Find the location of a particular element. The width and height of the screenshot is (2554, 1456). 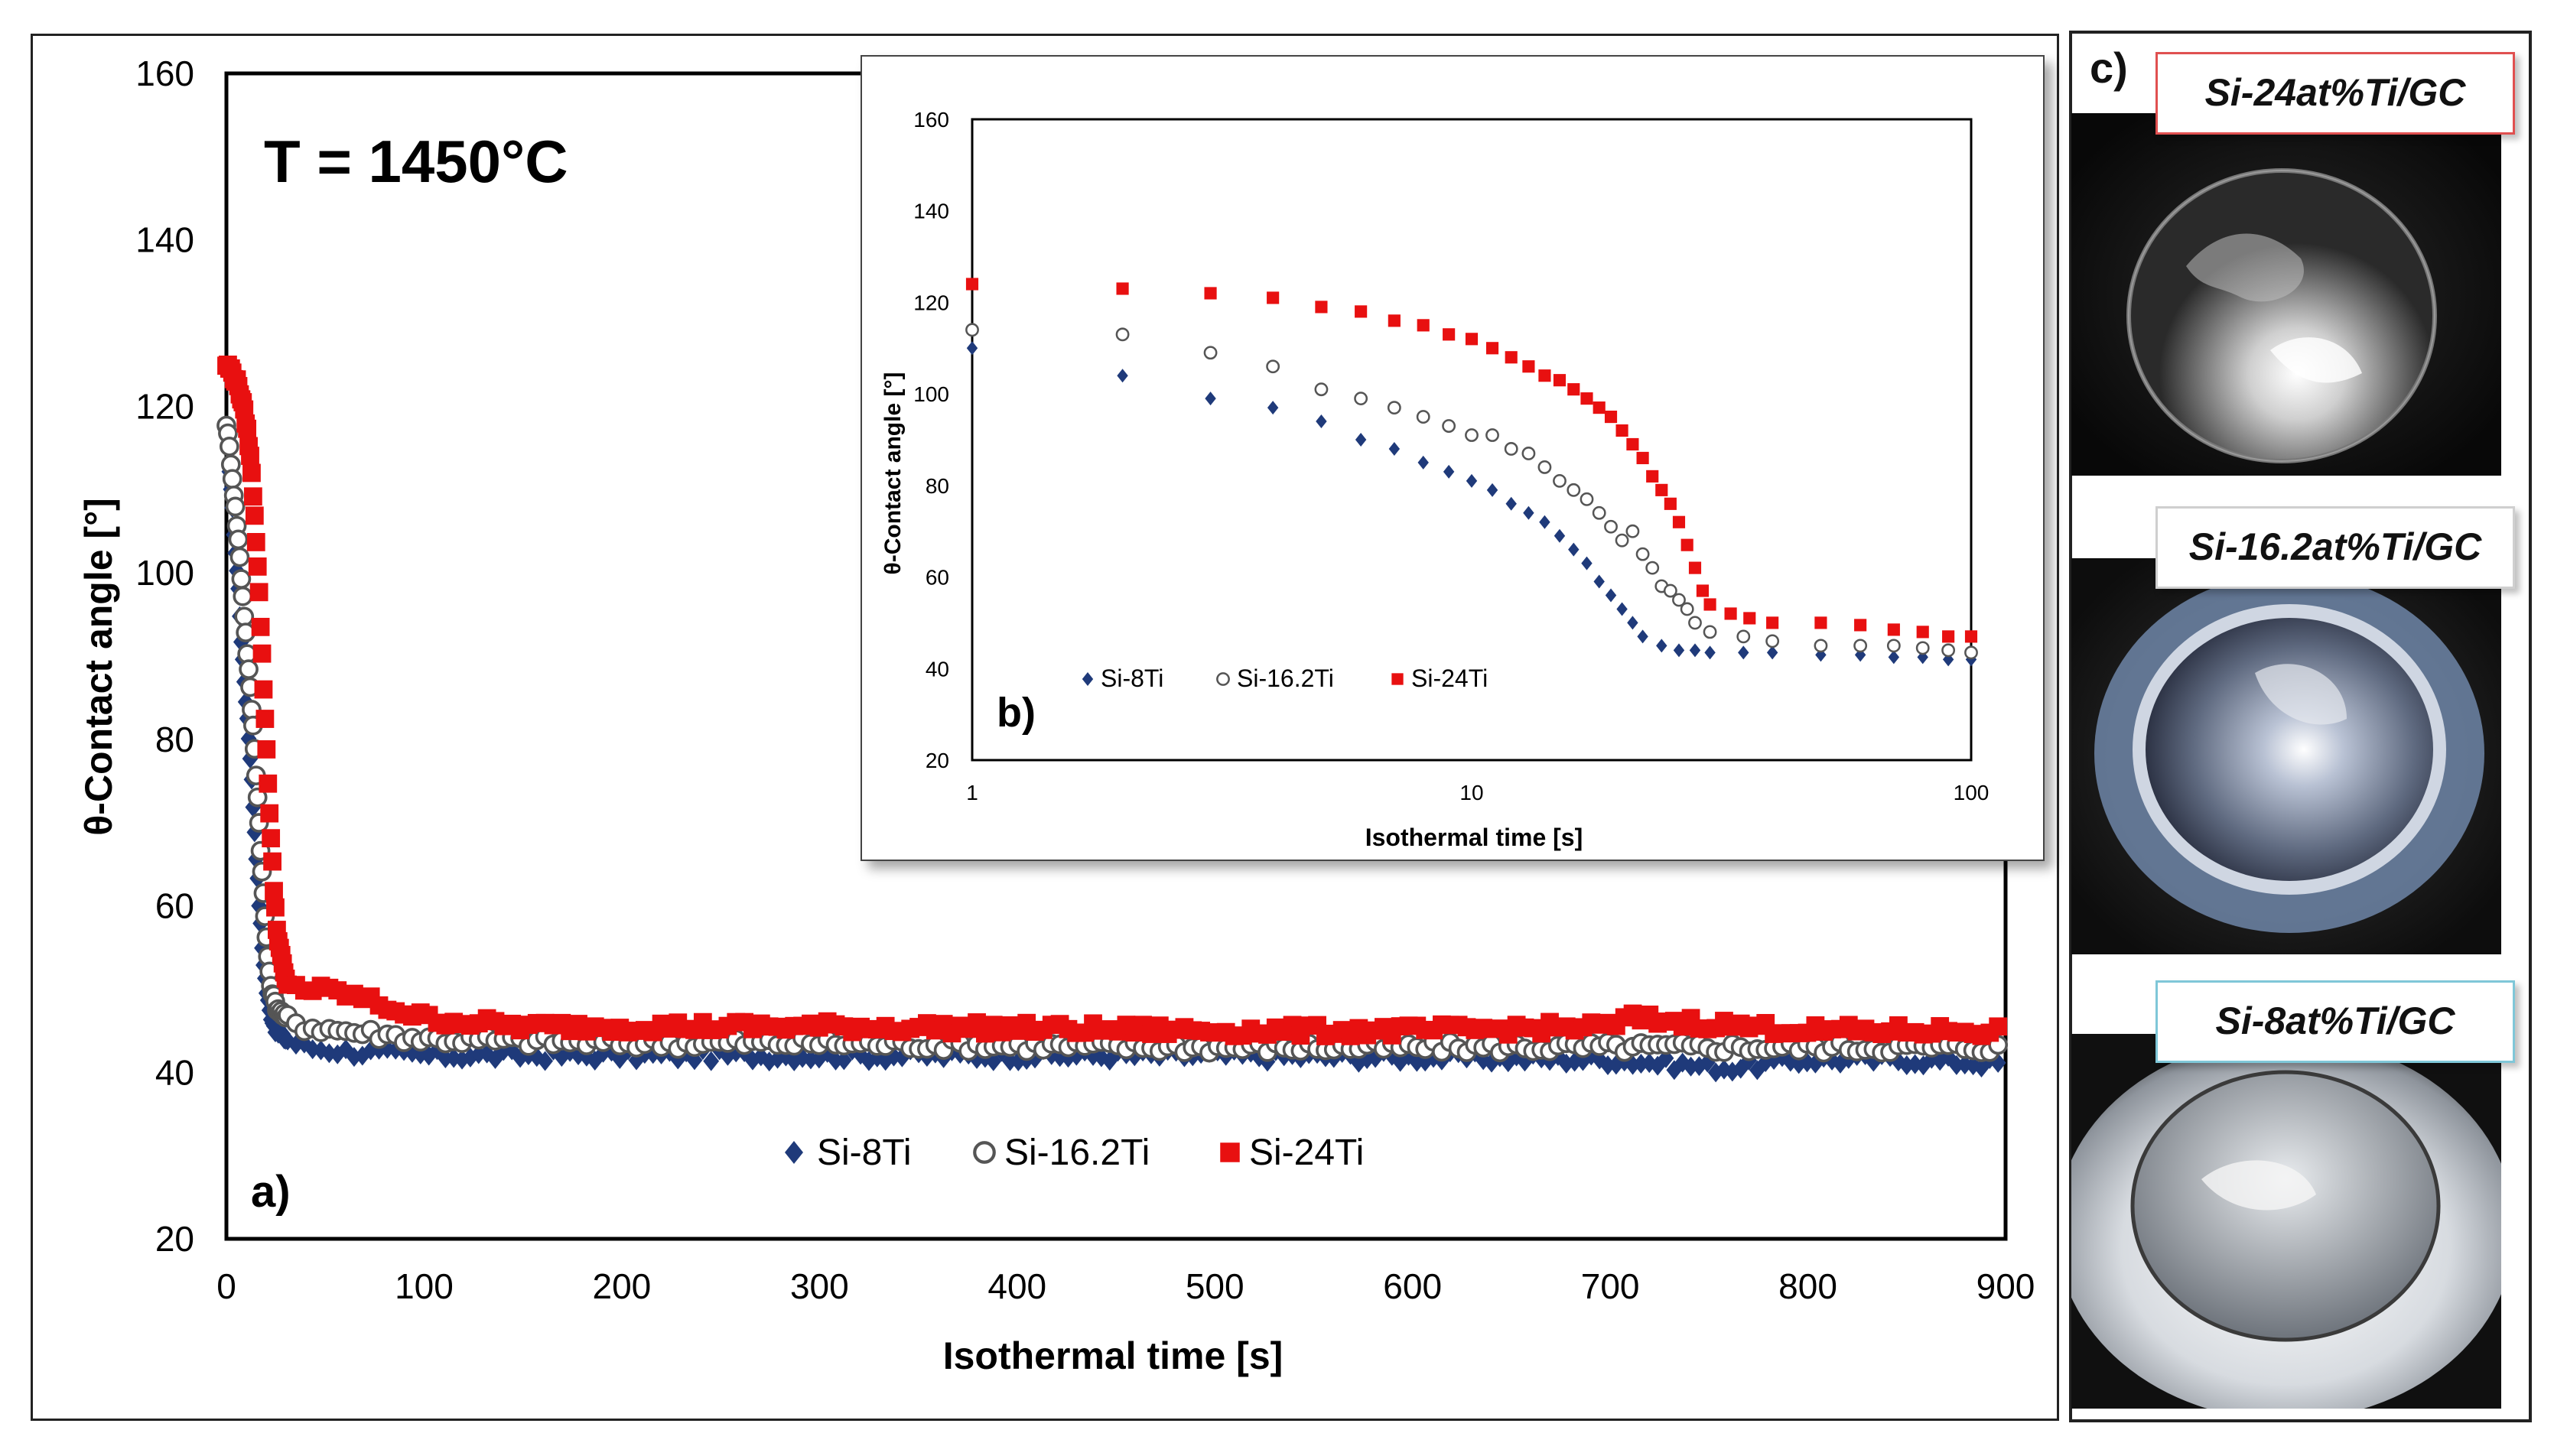

inset-y-tick-label: 60 is located at coordinates (938, 578).